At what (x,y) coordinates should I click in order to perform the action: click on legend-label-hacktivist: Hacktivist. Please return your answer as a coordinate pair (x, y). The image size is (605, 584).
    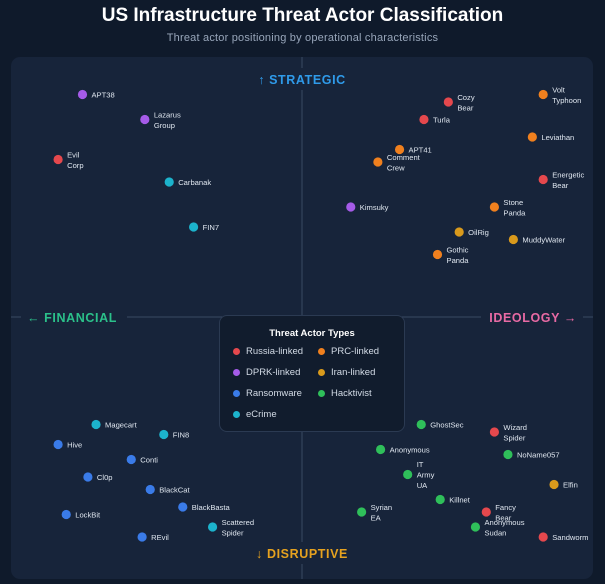
    Looking at the image, I should click on (351, 393).